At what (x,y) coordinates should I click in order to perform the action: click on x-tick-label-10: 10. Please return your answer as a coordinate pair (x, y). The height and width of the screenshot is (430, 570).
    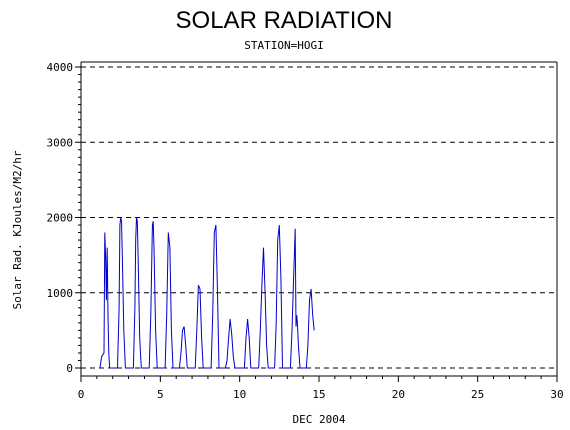
    Looking at the image, I should click on (239, 394).